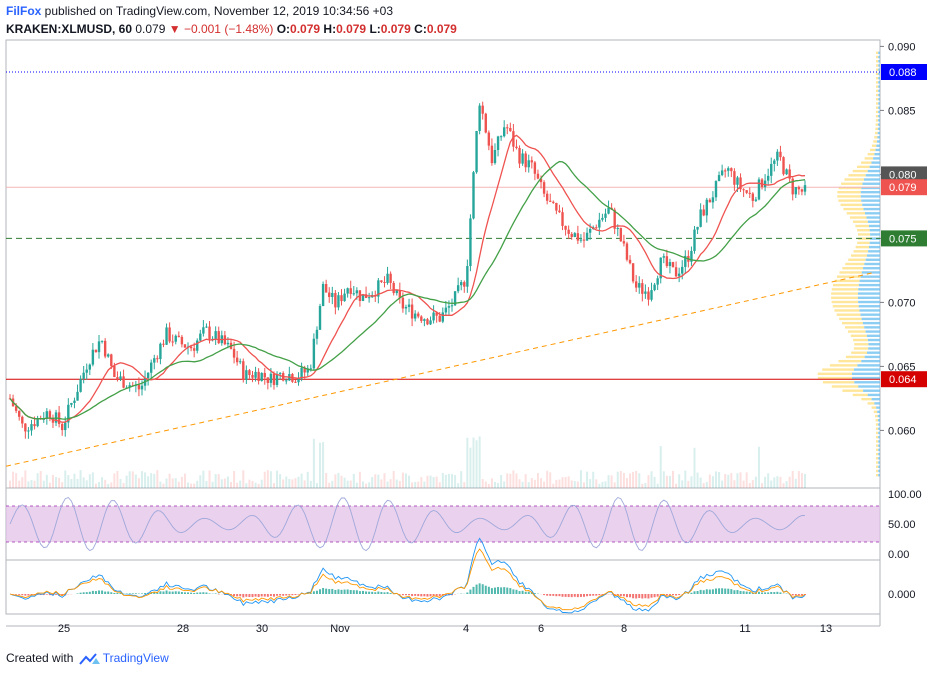  I want to click on publisher-name: FilFox, so click(24, 11).